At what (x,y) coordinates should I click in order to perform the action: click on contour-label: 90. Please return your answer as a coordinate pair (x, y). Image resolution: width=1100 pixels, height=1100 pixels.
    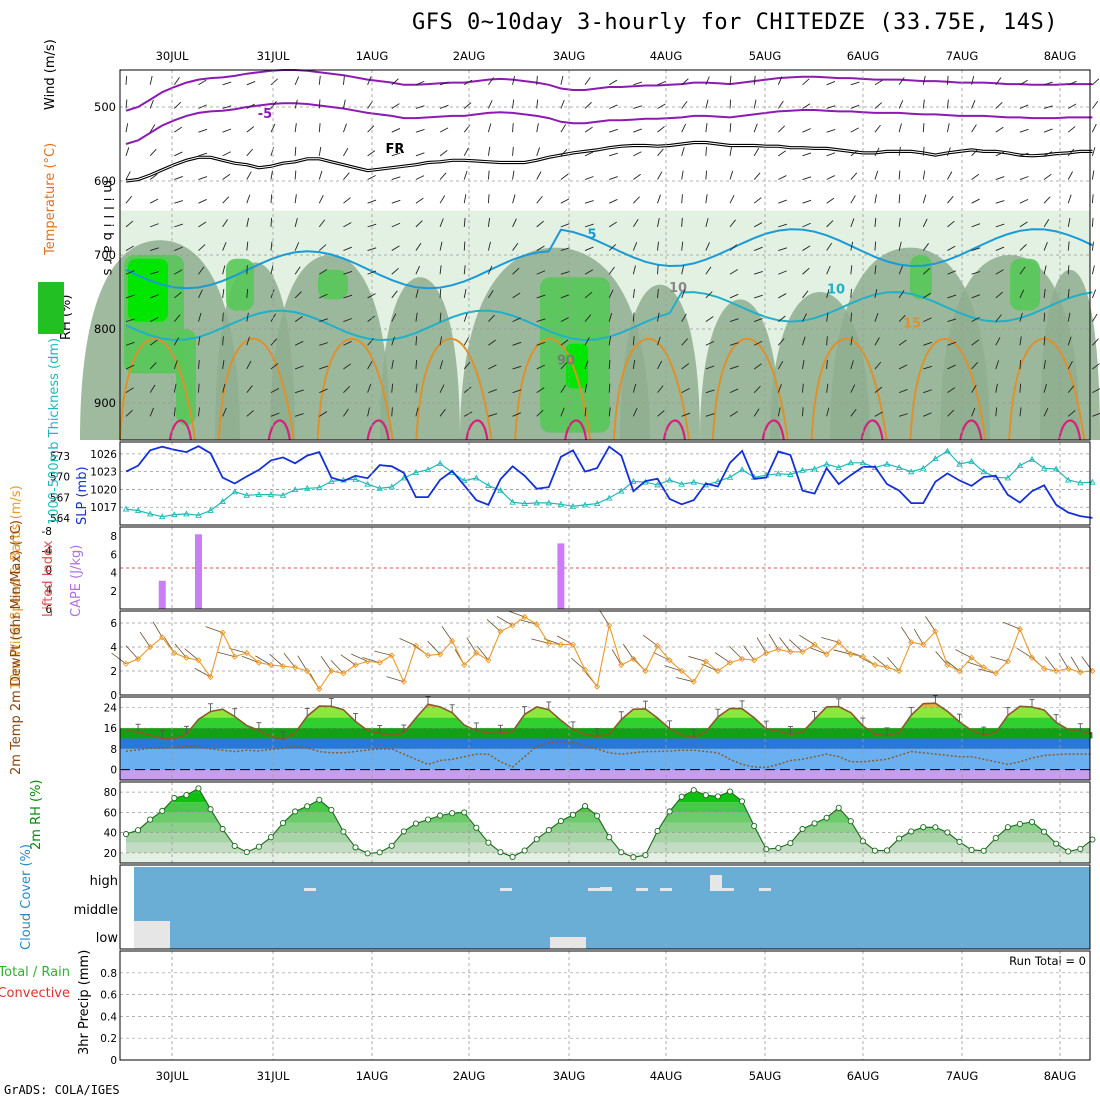
    Looking at the image, I should click on (566, 361).